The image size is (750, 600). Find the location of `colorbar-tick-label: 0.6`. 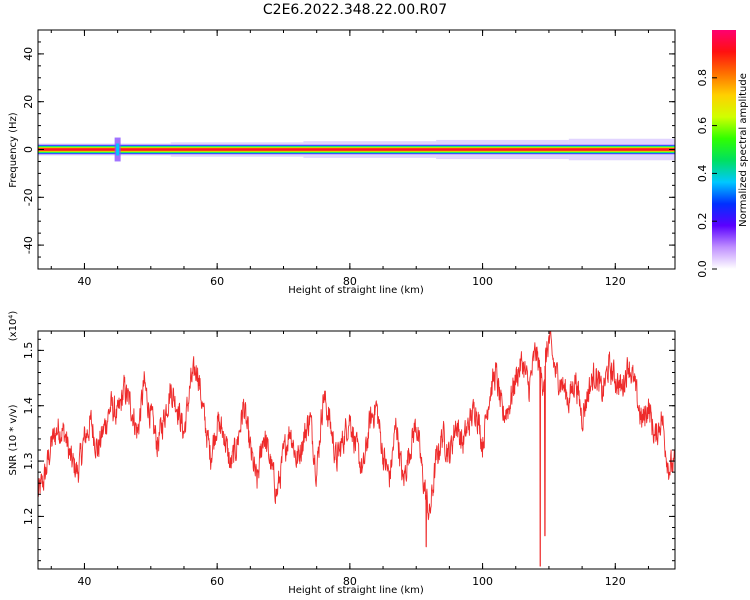

colorbar-tick-label: 0.6 is located at coordinates (702, 126).